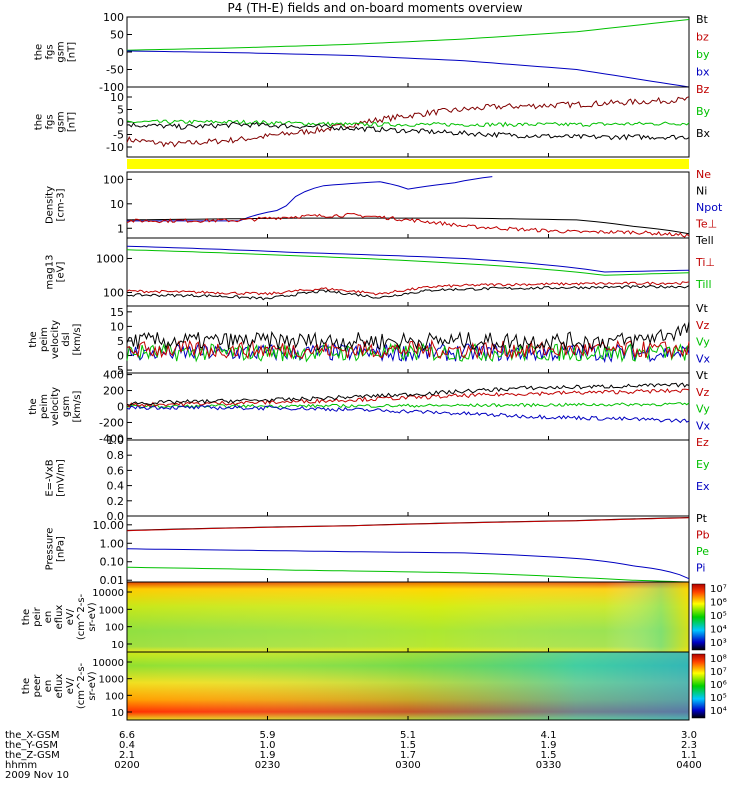 This screenshot has width=750, height=800. I want to click on series-Ti_blue, so click(408, 259).